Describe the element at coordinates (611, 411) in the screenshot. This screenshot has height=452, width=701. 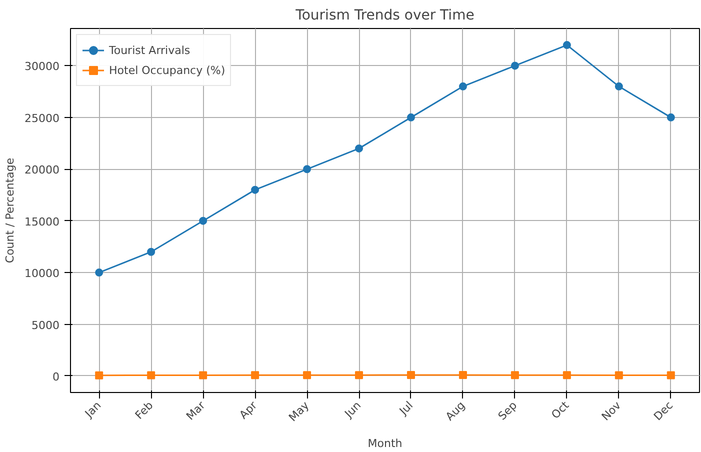
I see `x-tick-label: Nov` at that location.